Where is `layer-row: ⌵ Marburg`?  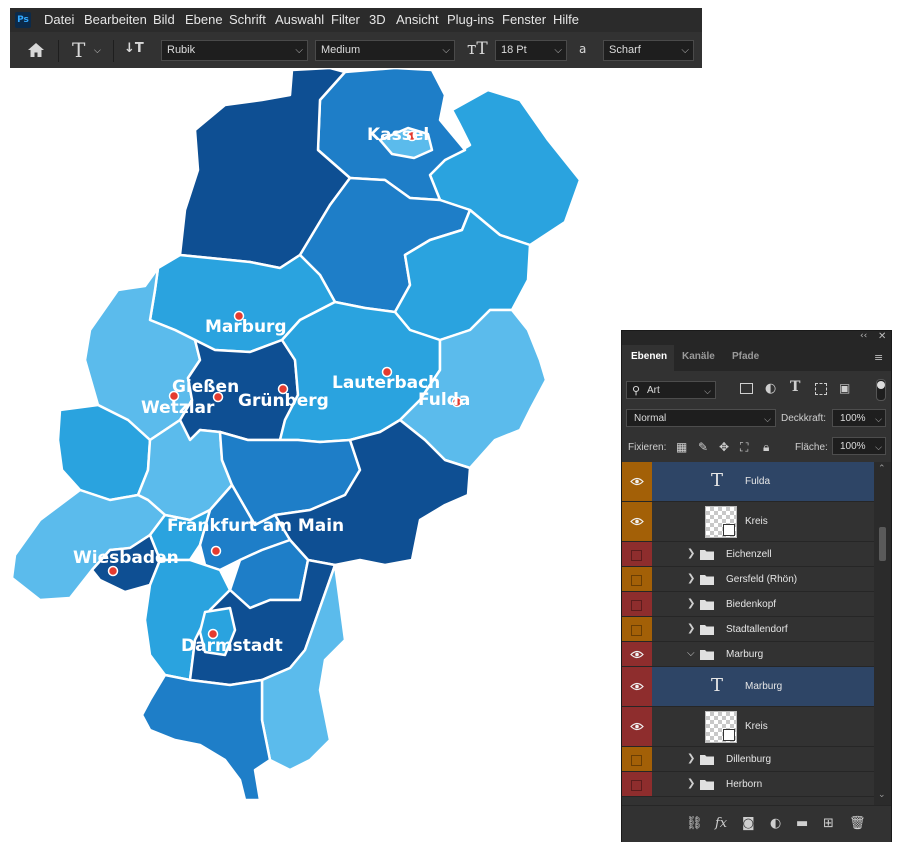 layer-row: ⌵ Marburg is located at coordinates (748, 654).